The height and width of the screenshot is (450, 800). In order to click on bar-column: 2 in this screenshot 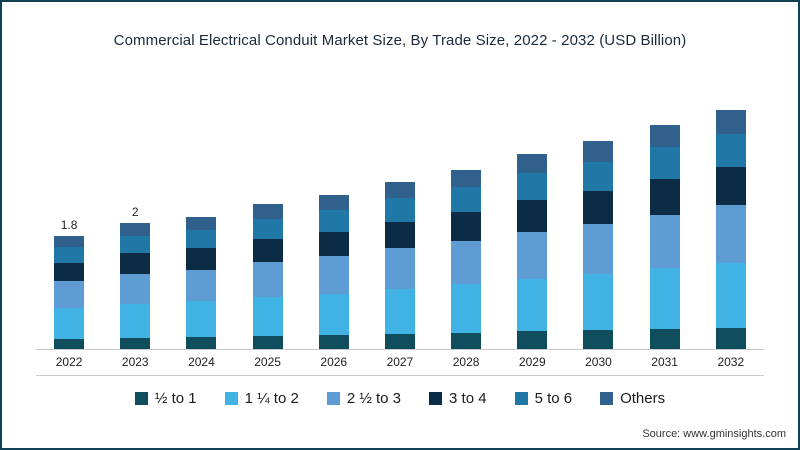, I will do `click(135, 277)`.